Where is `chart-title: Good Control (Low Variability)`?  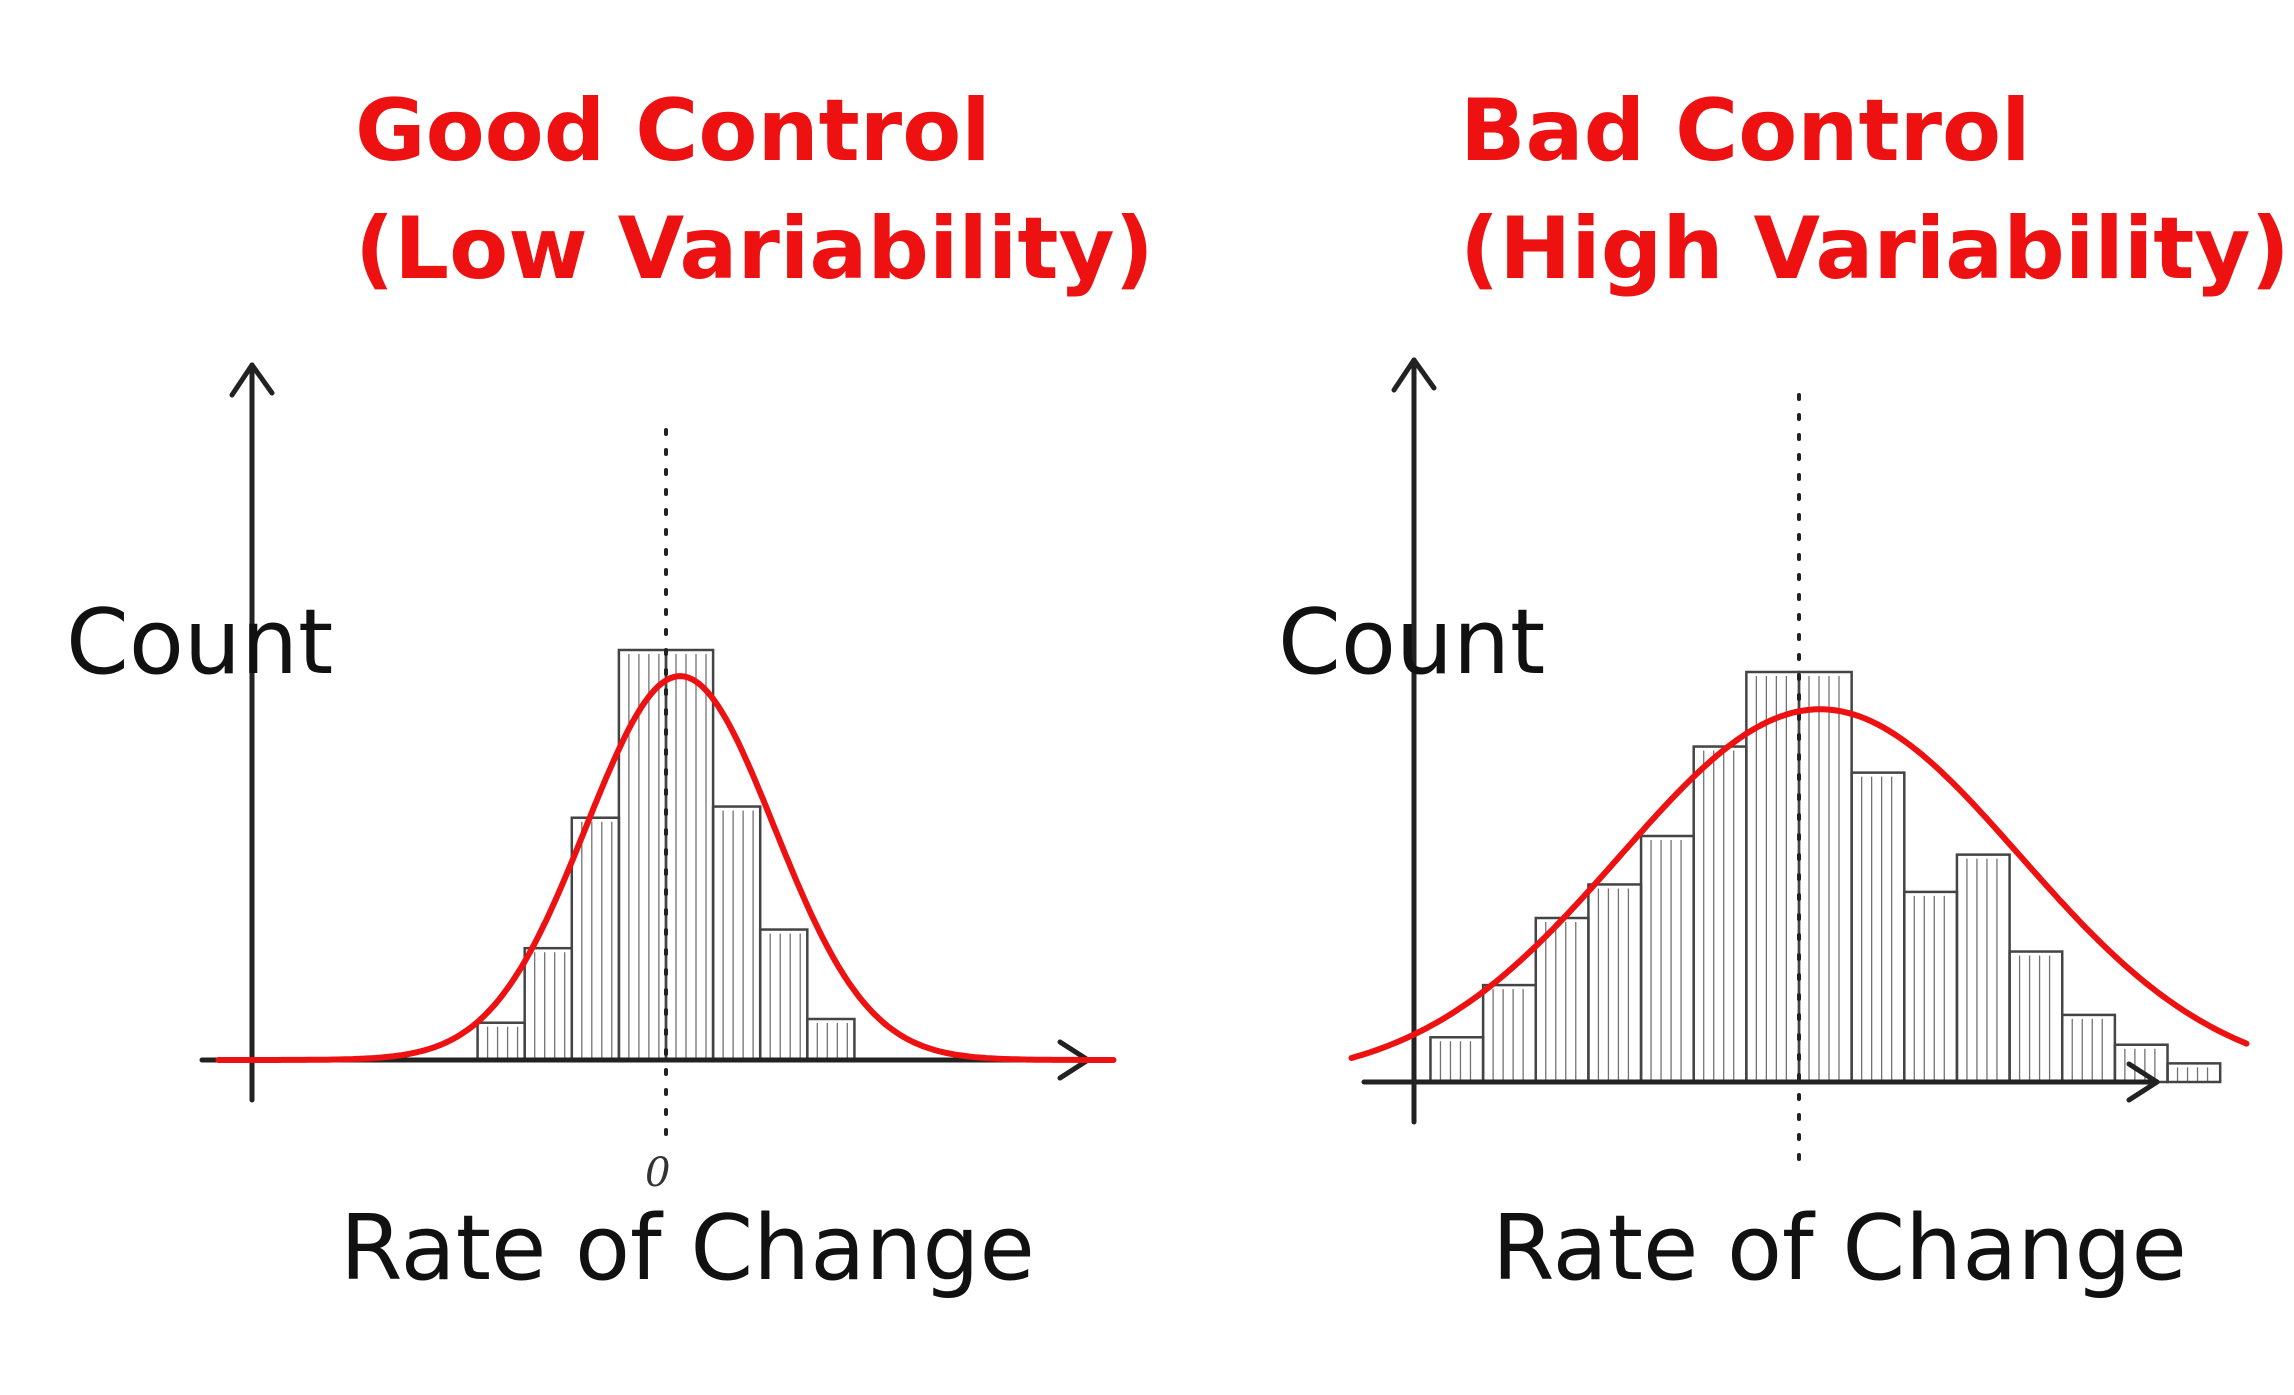
chart-title: Good Control (Low Variability) is located at coordinates (754, 190).